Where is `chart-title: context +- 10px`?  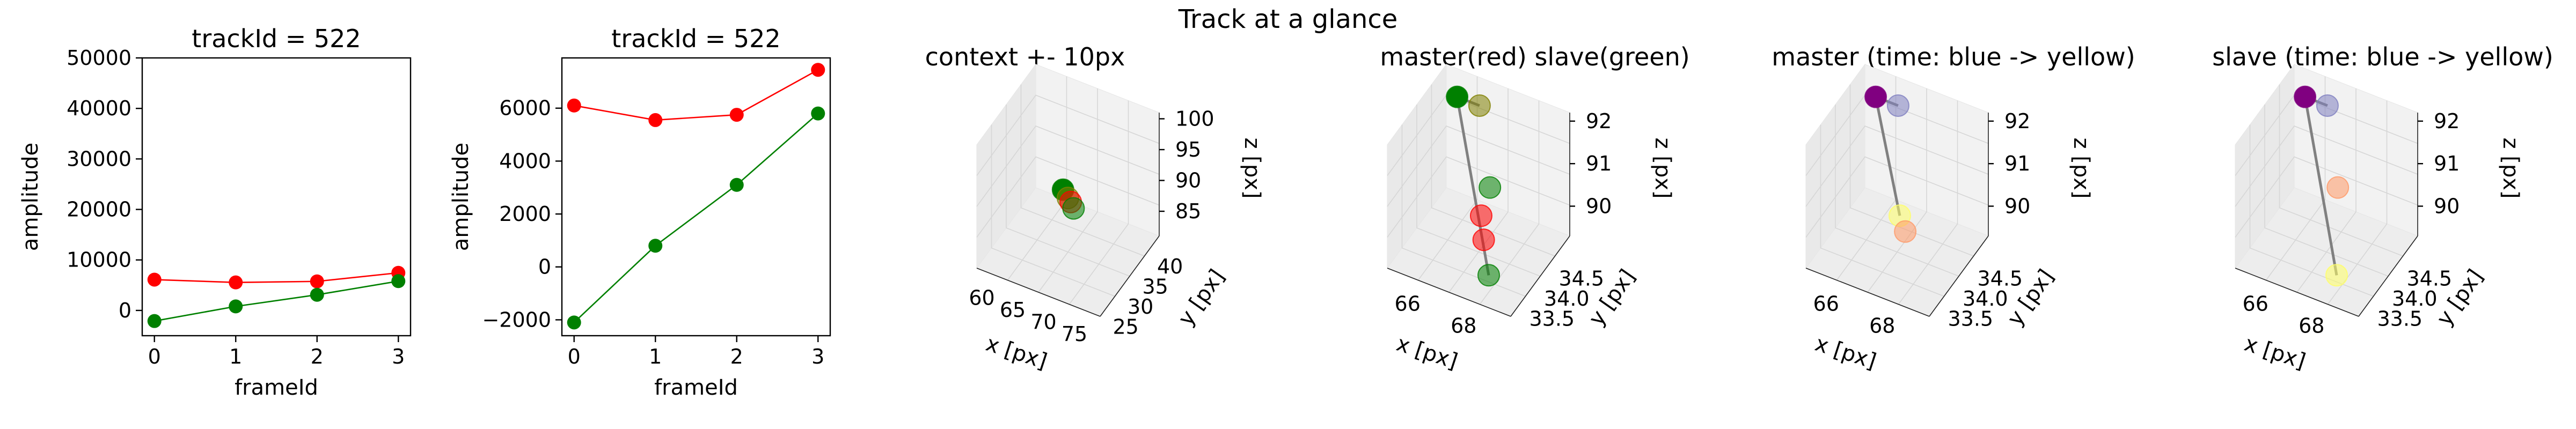
chart-title: context +- 10px is located at coordinates (1025, 56).